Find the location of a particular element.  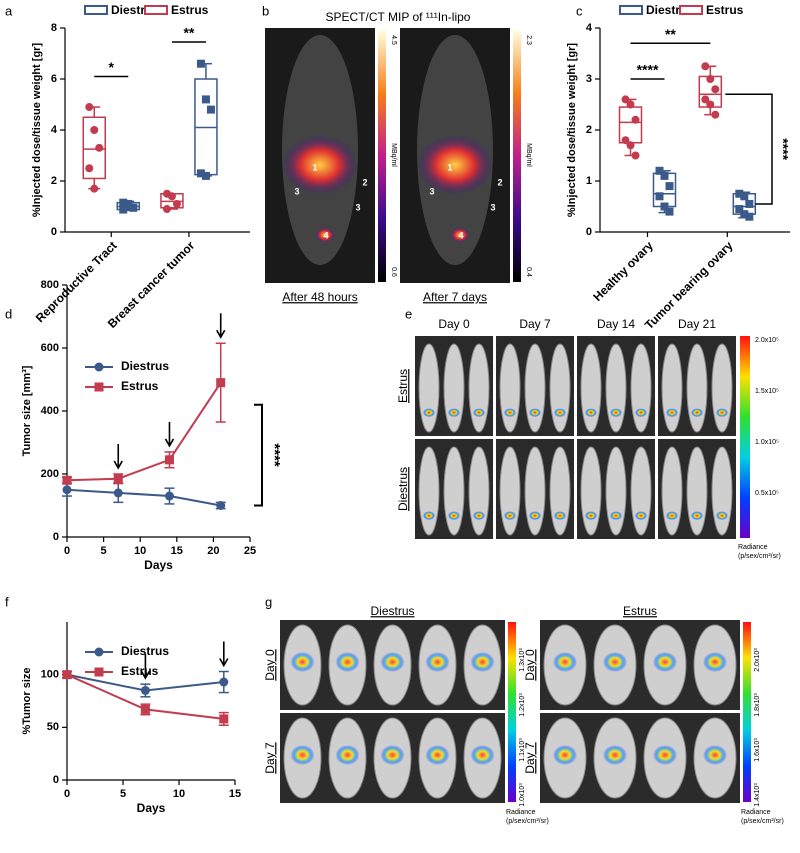

legend-label: Diestrus is located at coordinates (145, 651).